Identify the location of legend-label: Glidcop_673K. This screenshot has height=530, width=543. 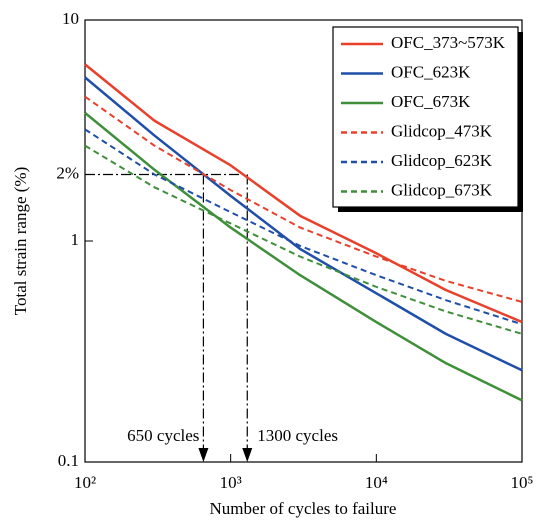
(442, 189).